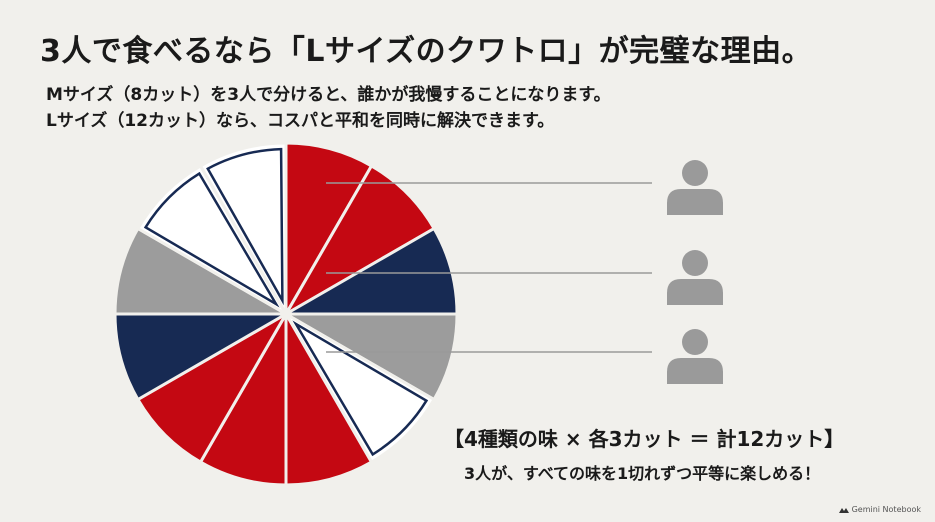  What do you see at coordinates (426, 51) in the screenshot?
I see `page-title: 3人で食べるなら「Lサイズのクワトロ」が完璧な理由。` at bounding box center [426, 51].